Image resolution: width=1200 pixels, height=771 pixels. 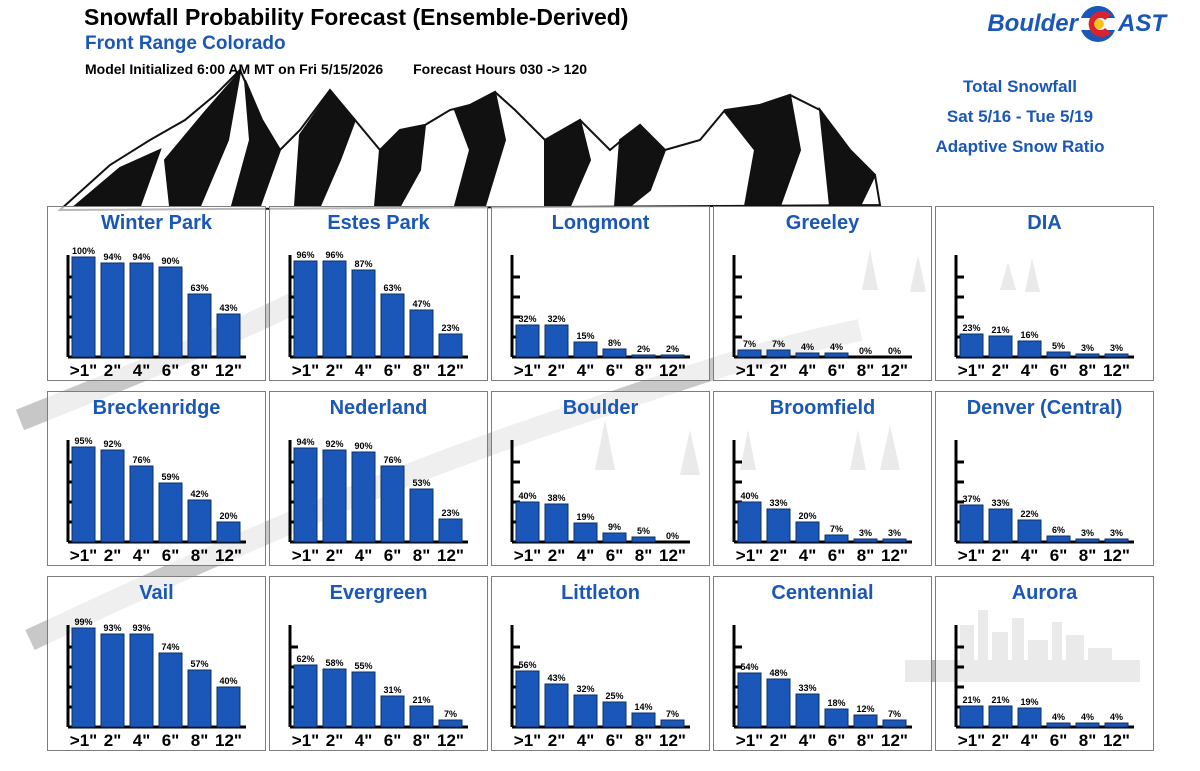 What do you see at coordinates (378, 663) in the screenshot?
I see `panel-evergreen: Evergreen 62% >1" 58% 2" 55% 4" 31% 6" 21% 8" 7% 12"` at bounding box center [378, 663].